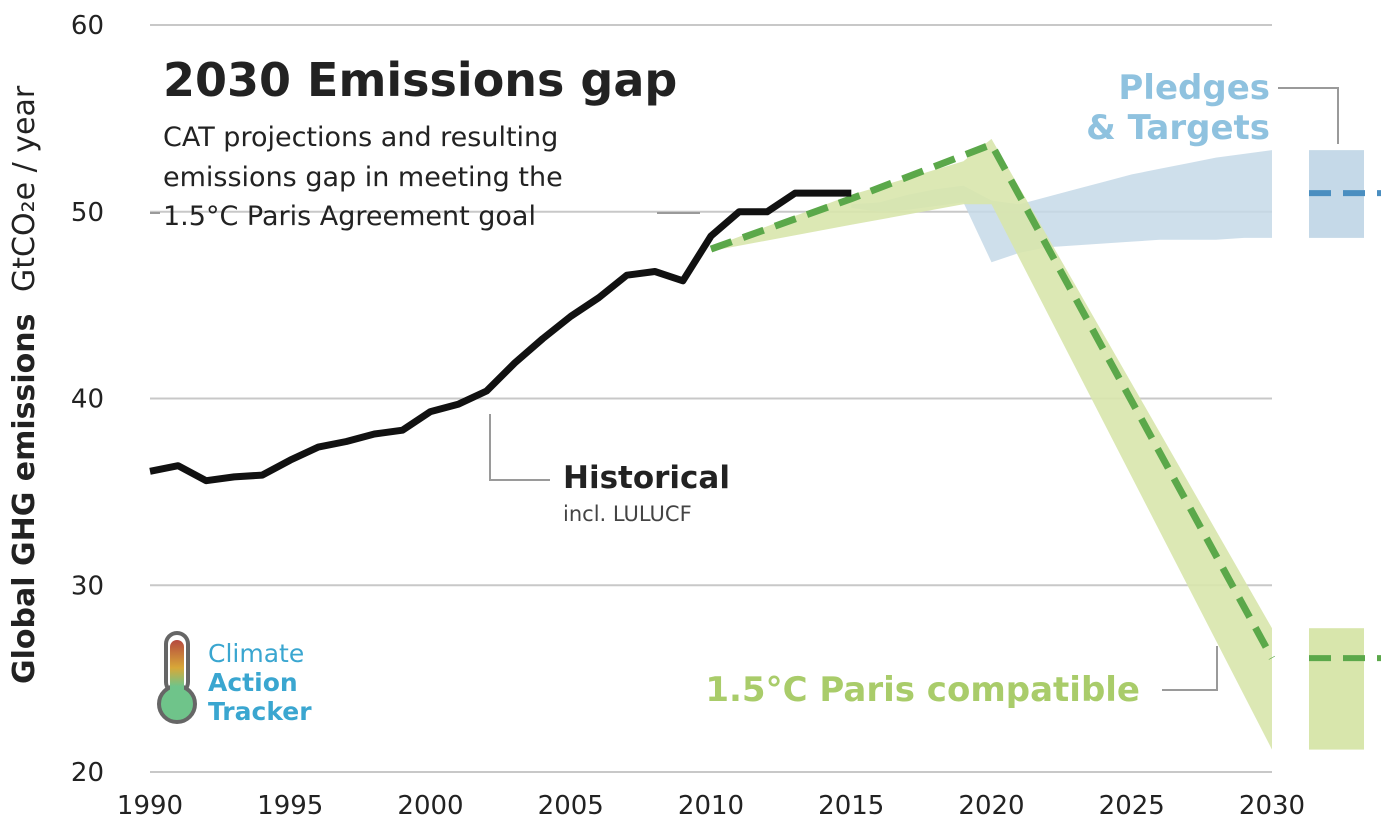 This screenshot has width=1381, height=825. I want to click on x-tick-label: 2025, so click(1132, 806).